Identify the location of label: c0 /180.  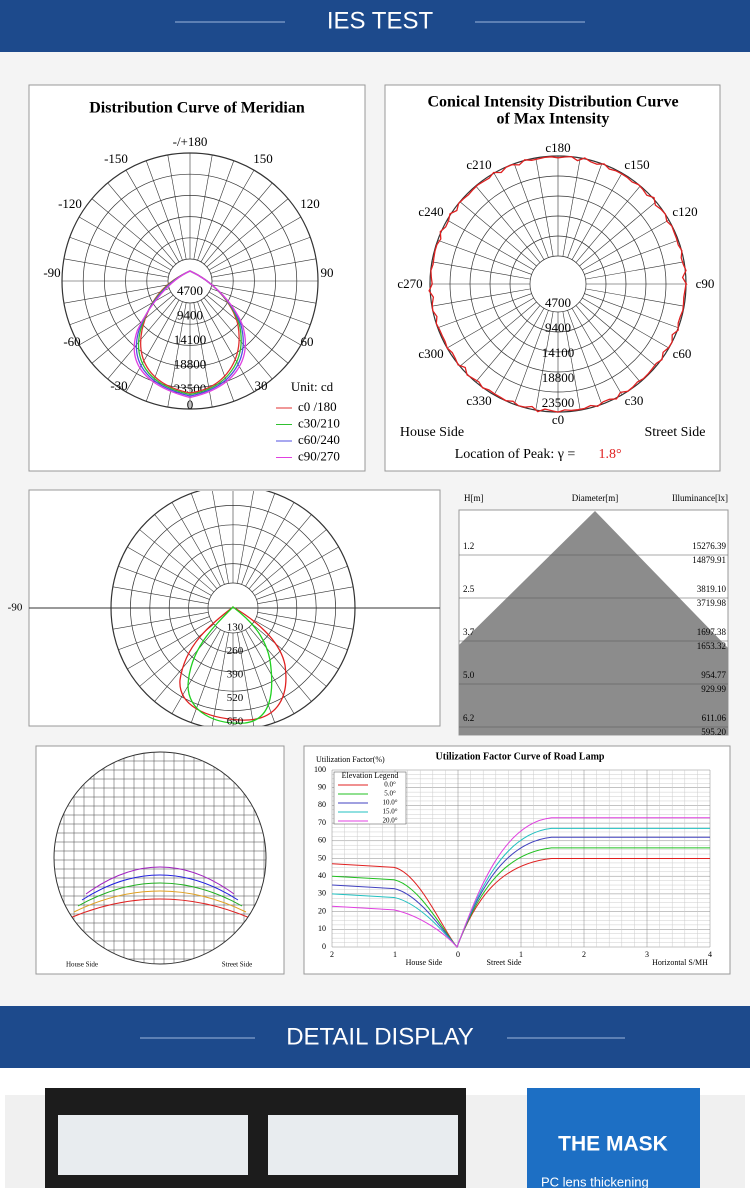
(317, 406).